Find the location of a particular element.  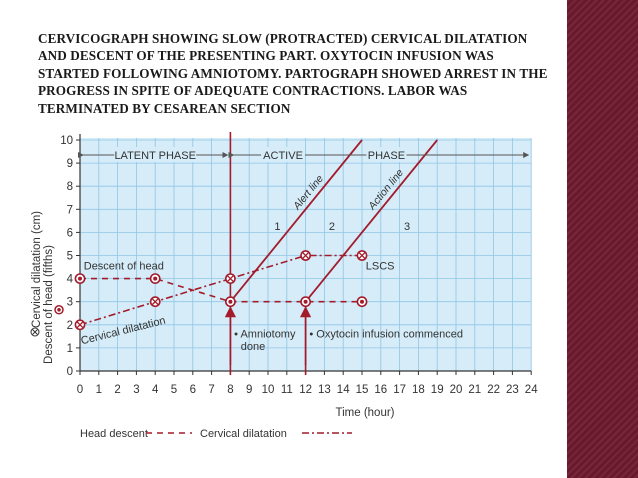

x-tick-label: 8 is located at coordinates (230, 390).